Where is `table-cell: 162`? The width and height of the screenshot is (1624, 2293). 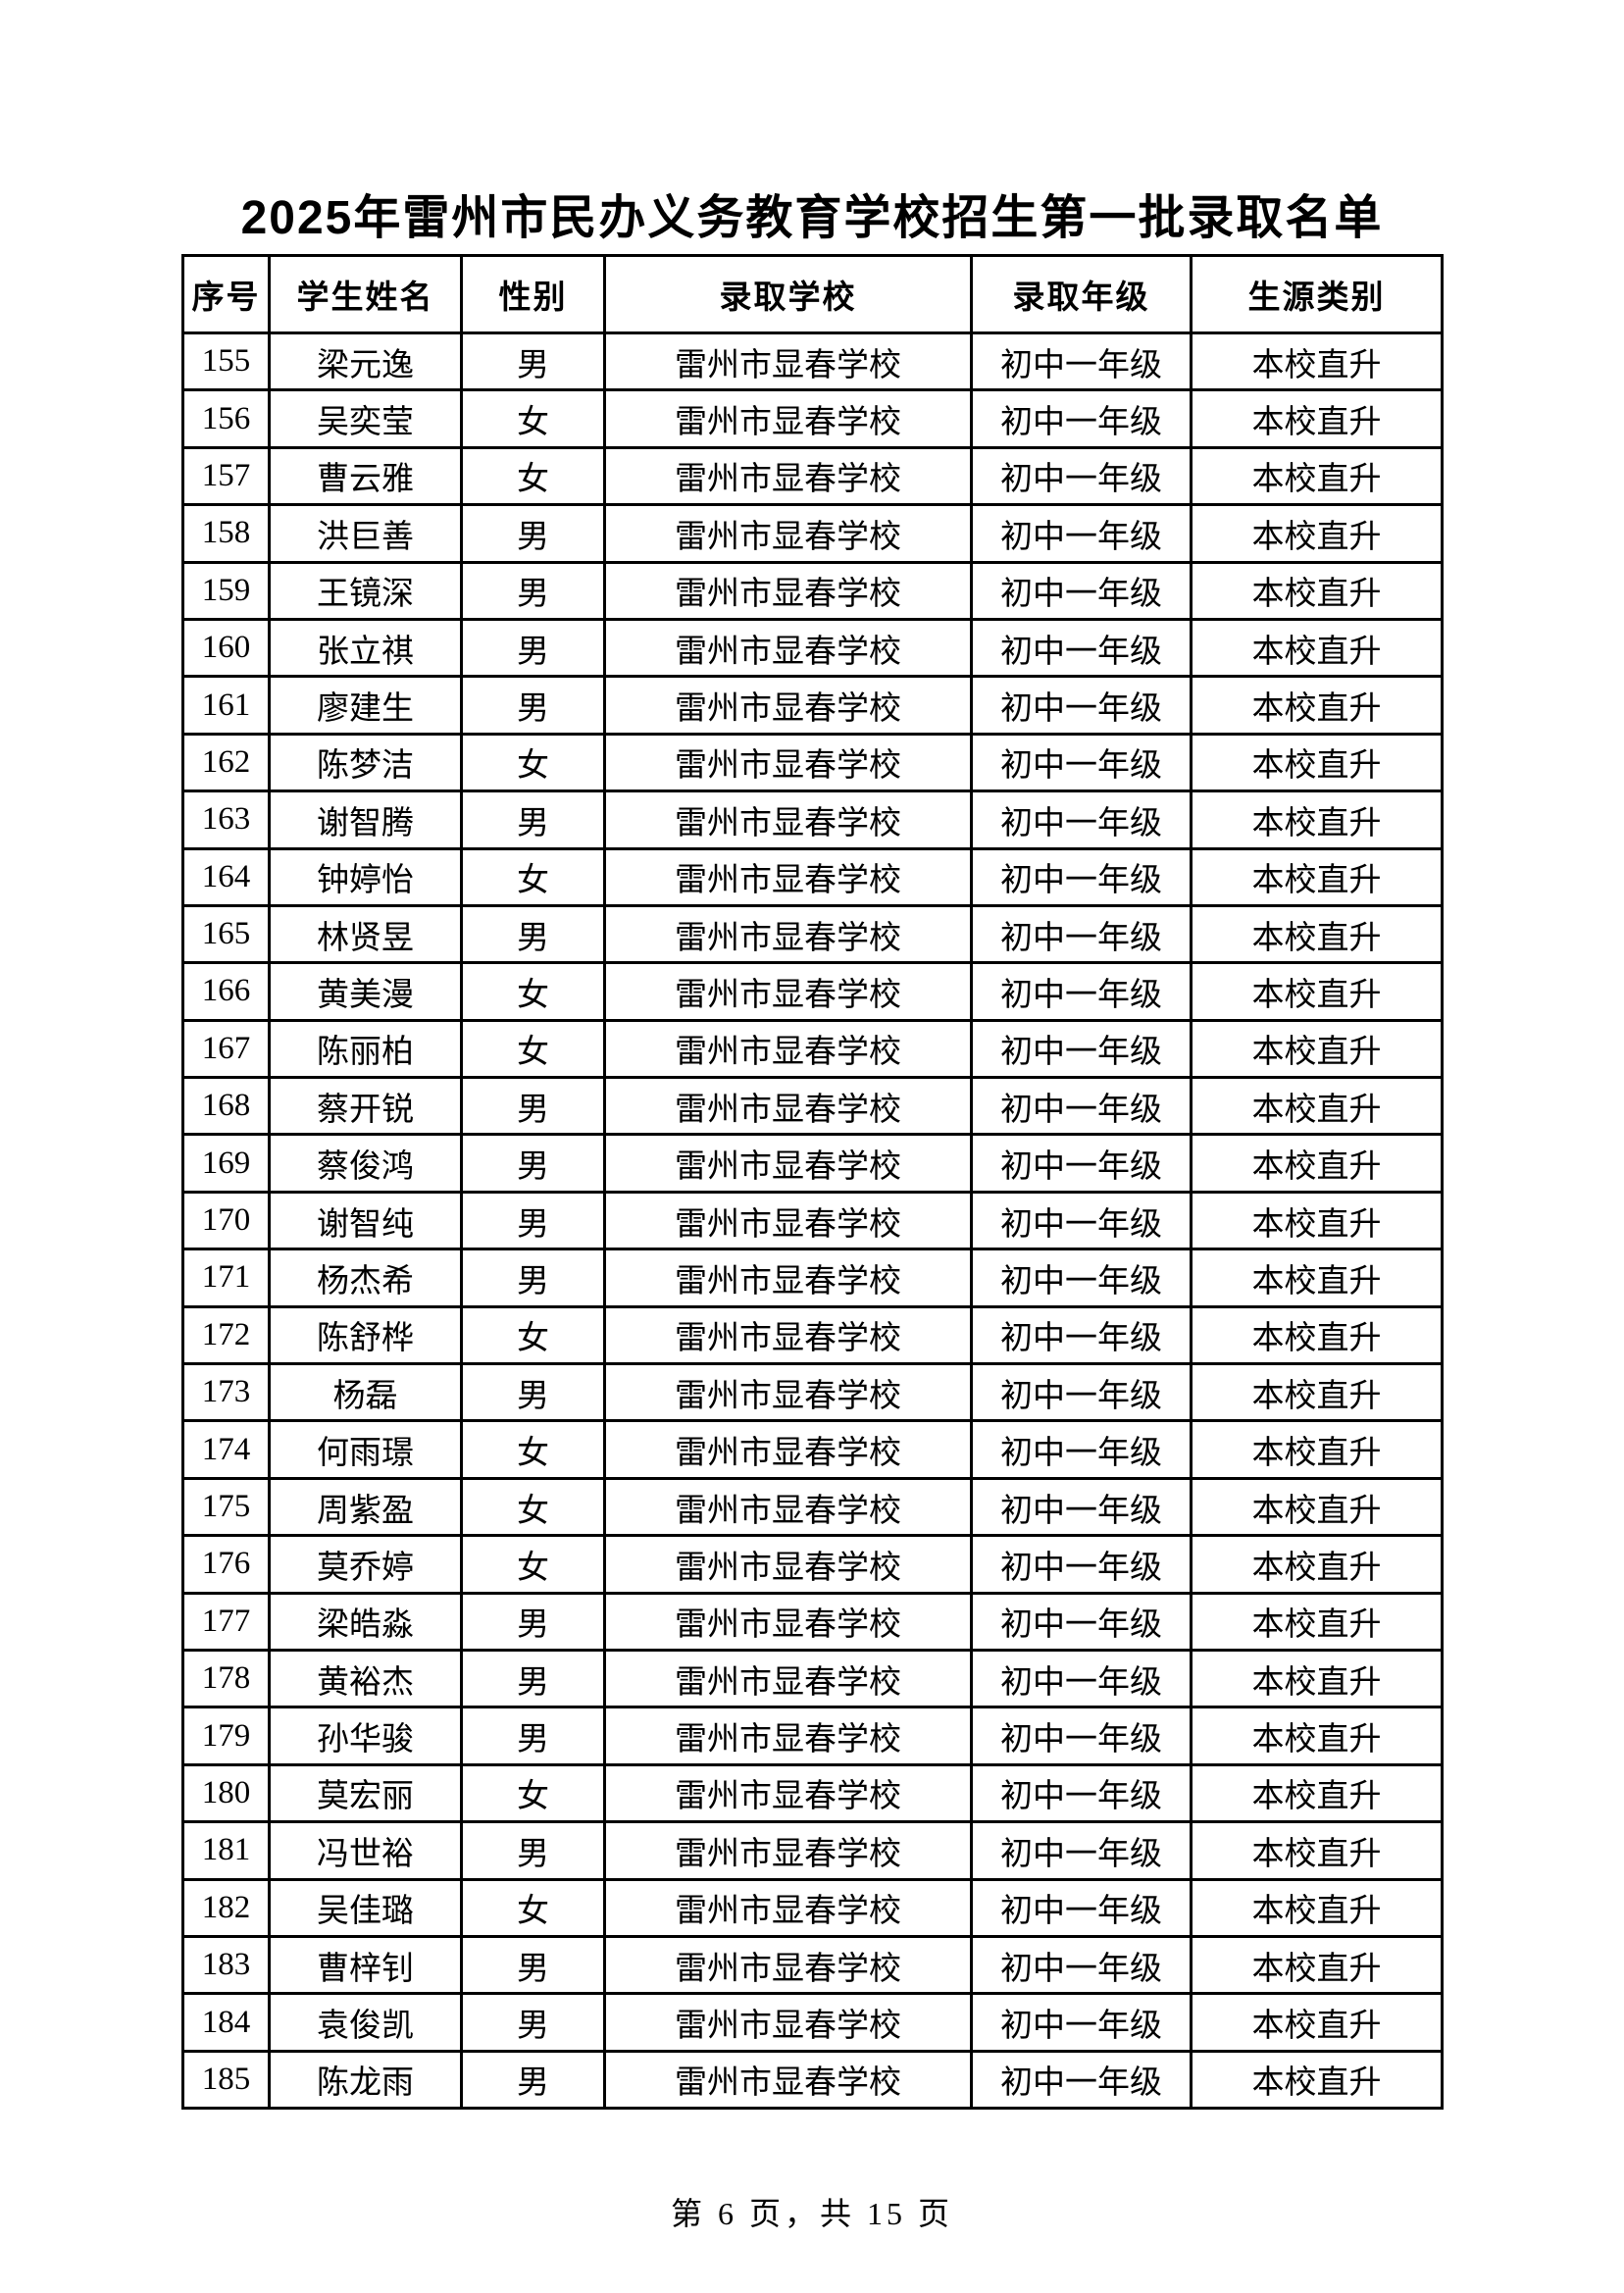 table-cell: 162 is located at coordinates (226, 762).